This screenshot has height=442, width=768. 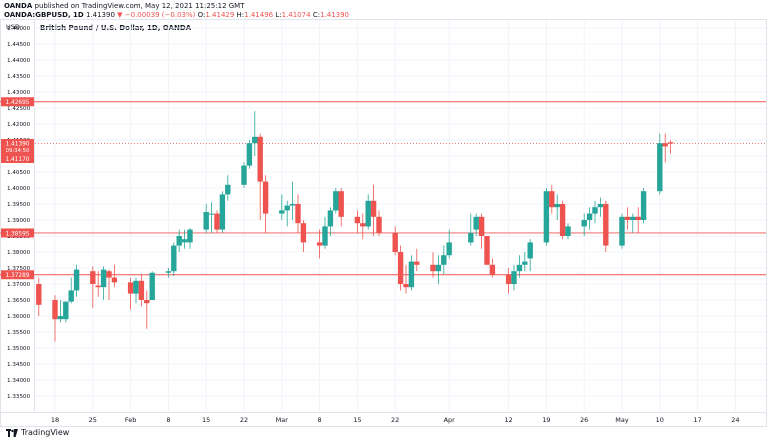 What do you see at coordinates (240, 15) in the screenshot?
I see `high-label: H:` at bounding box center [240, 15].